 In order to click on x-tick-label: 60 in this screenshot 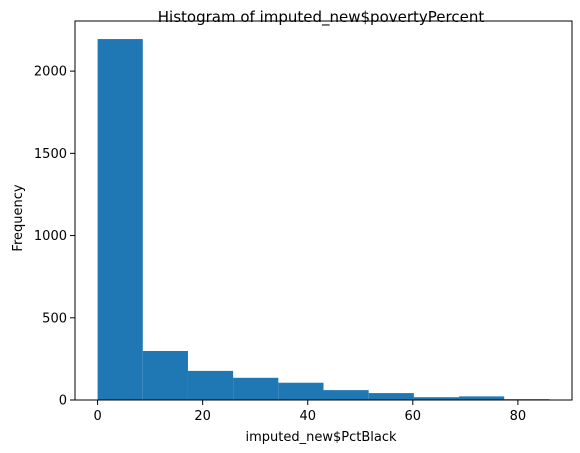, I will do `click(413, 416)`.